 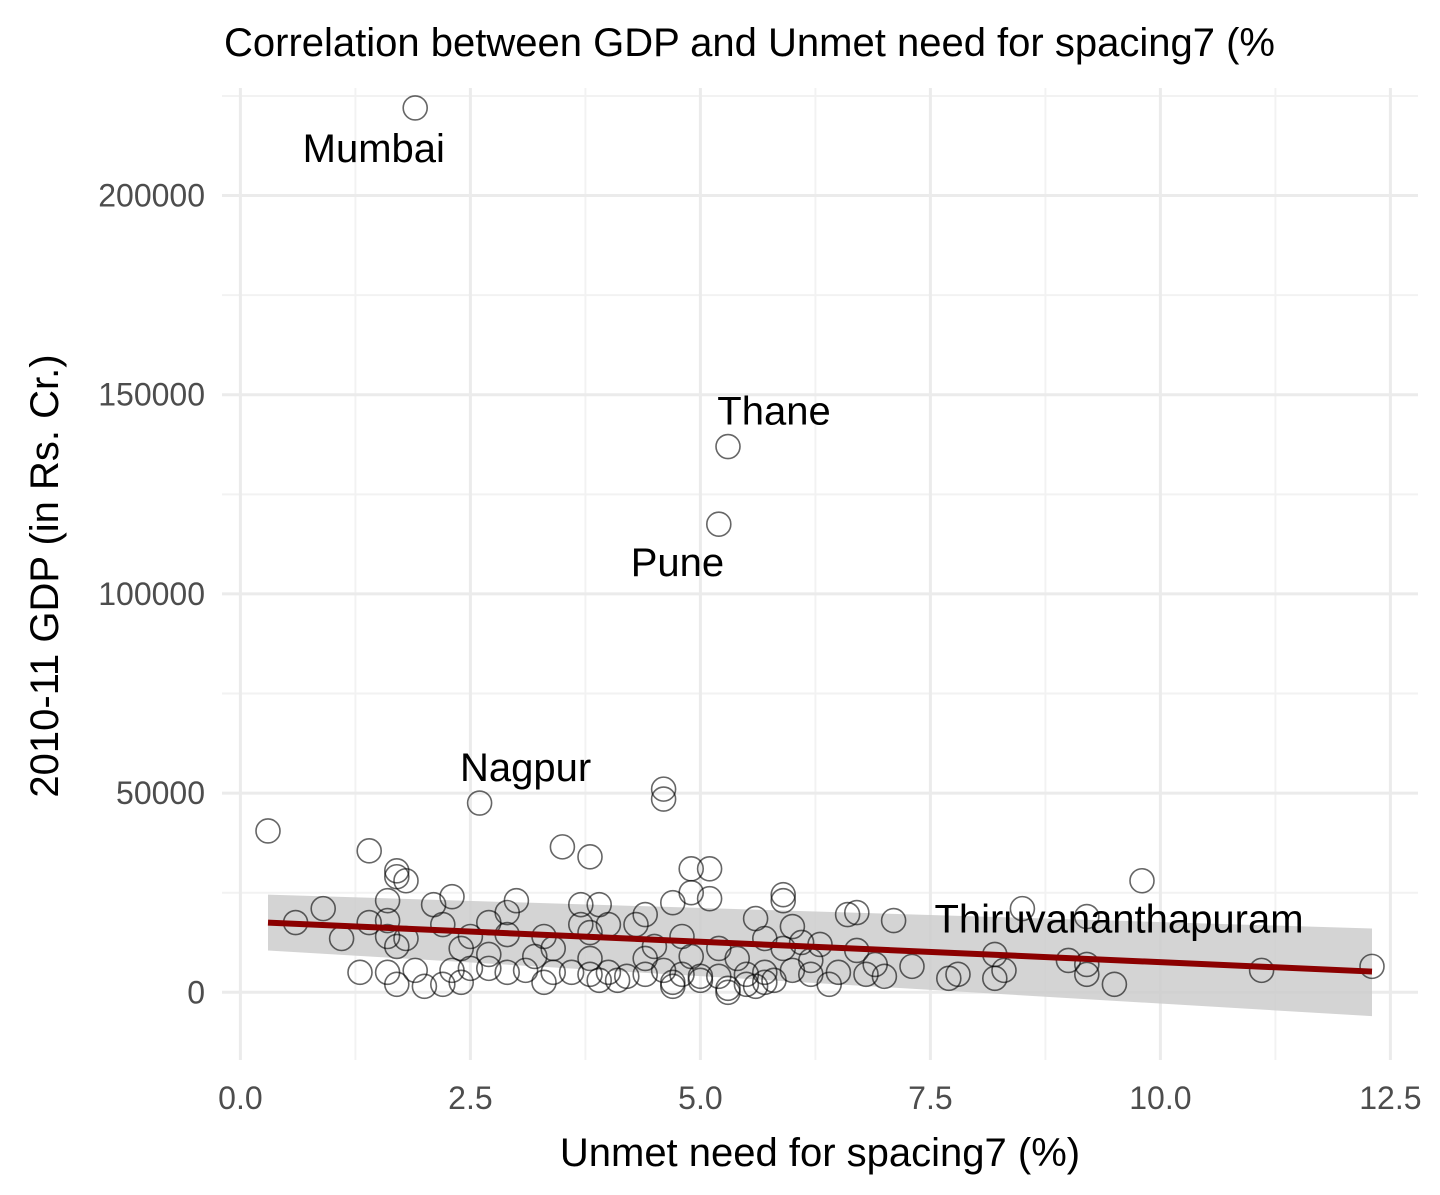 What do you see at coordinates (196, 992) in the screenshot?
I see `y-tick-label: 0` at bounding box center [196, 992].